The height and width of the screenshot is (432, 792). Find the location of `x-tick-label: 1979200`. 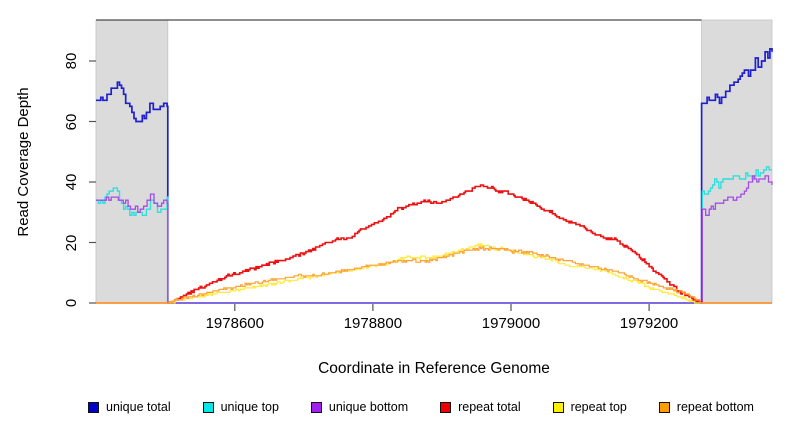

x-tick-label: 1979200 is located at coordinates (649, 323).